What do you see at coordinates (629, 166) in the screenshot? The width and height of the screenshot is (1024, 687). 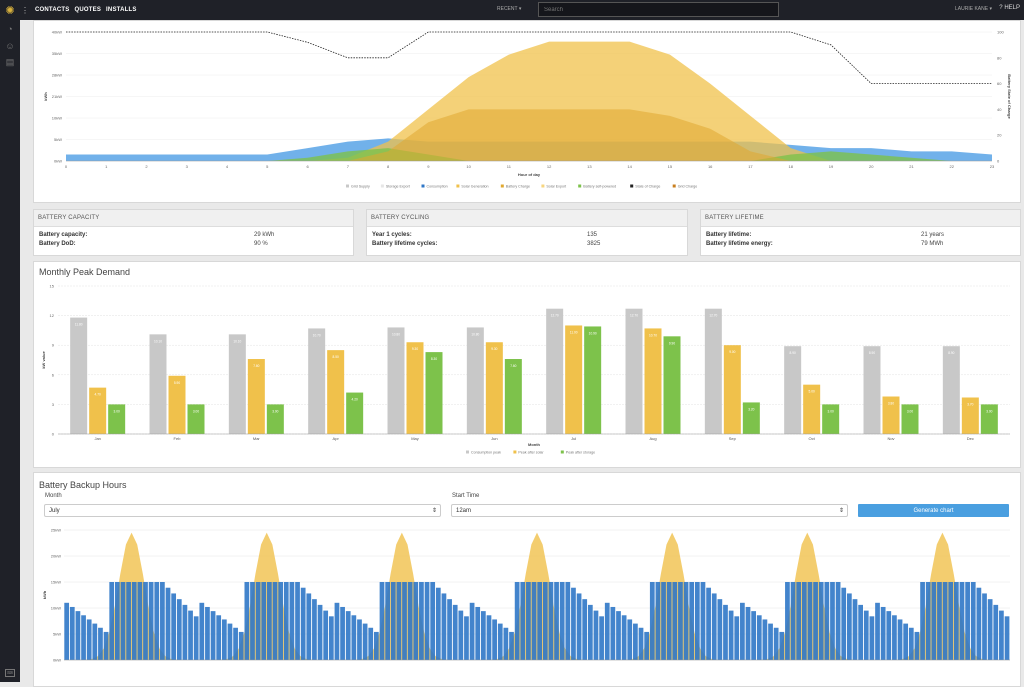 I see `x-tick-label: 14` at bounding box center [629, 166].